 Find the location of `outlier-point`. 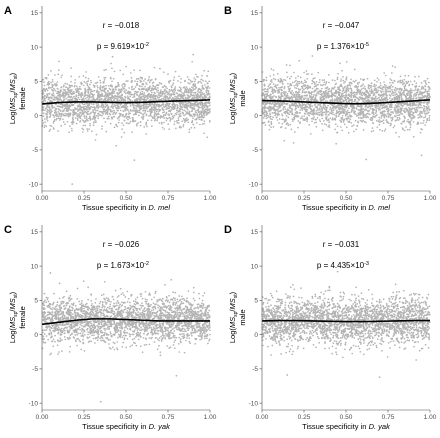

outlier-point is located at coordinates (112, 56).